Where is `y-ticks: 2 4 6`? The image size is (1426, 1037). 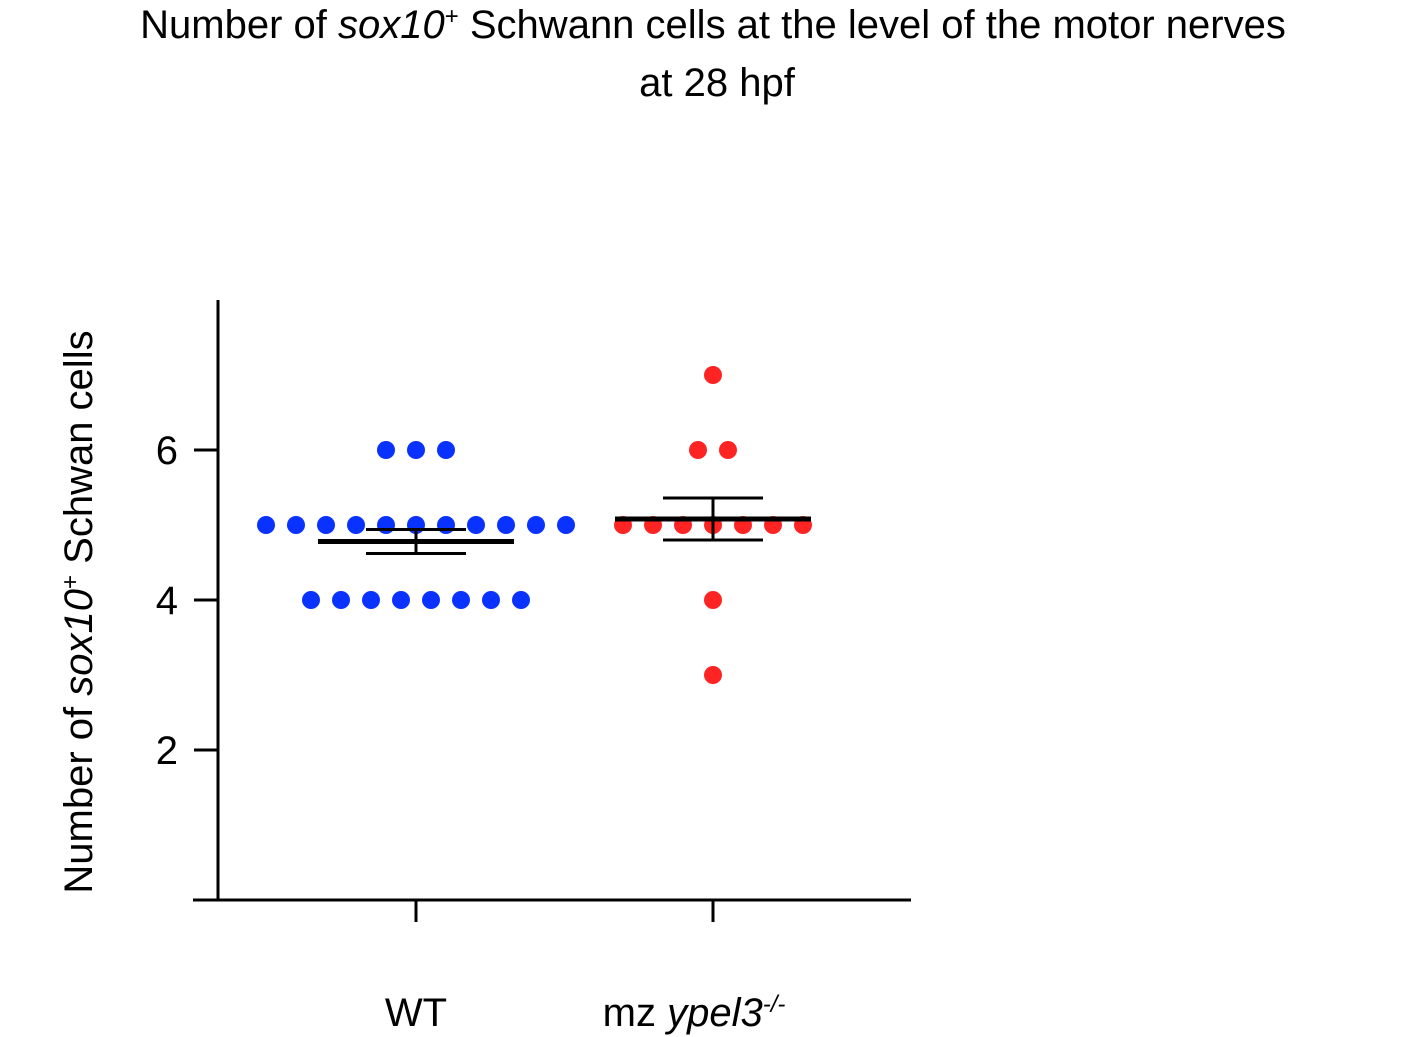 y-ticks: 2 4 6 is located at coordinates (187, 601).